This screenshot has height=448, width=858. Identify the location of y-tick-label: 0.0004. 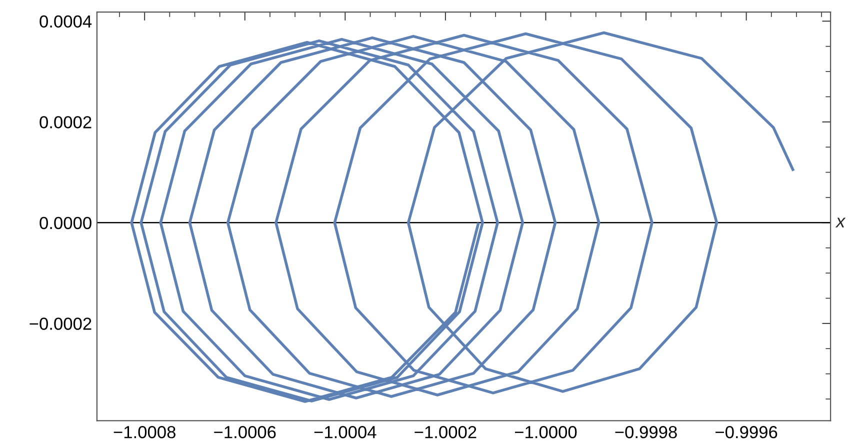
(66, 21).